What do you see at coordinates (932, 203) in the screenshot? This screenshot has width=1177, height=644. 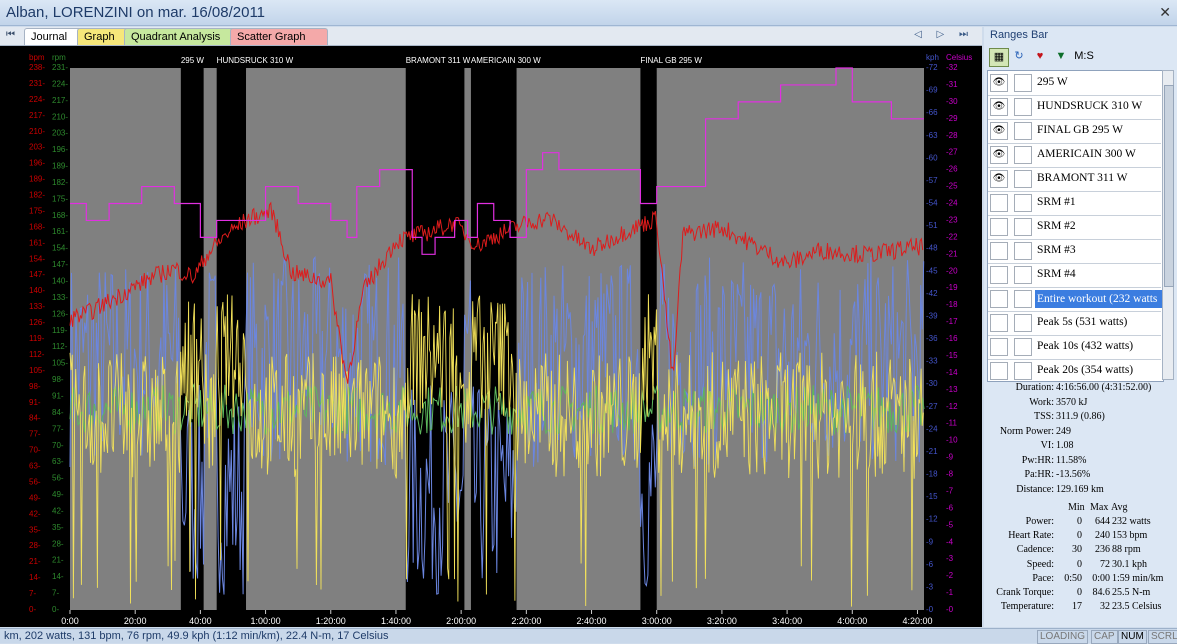 I see `axis-tick-kph: -54` at bounding box center [932, 203].